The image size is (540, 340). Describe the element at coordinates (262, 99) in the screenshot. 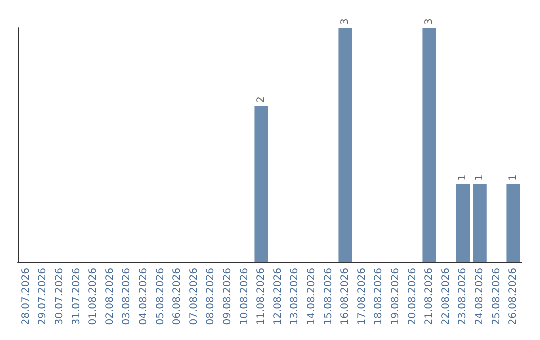

I see `data-label: 2` at that location.